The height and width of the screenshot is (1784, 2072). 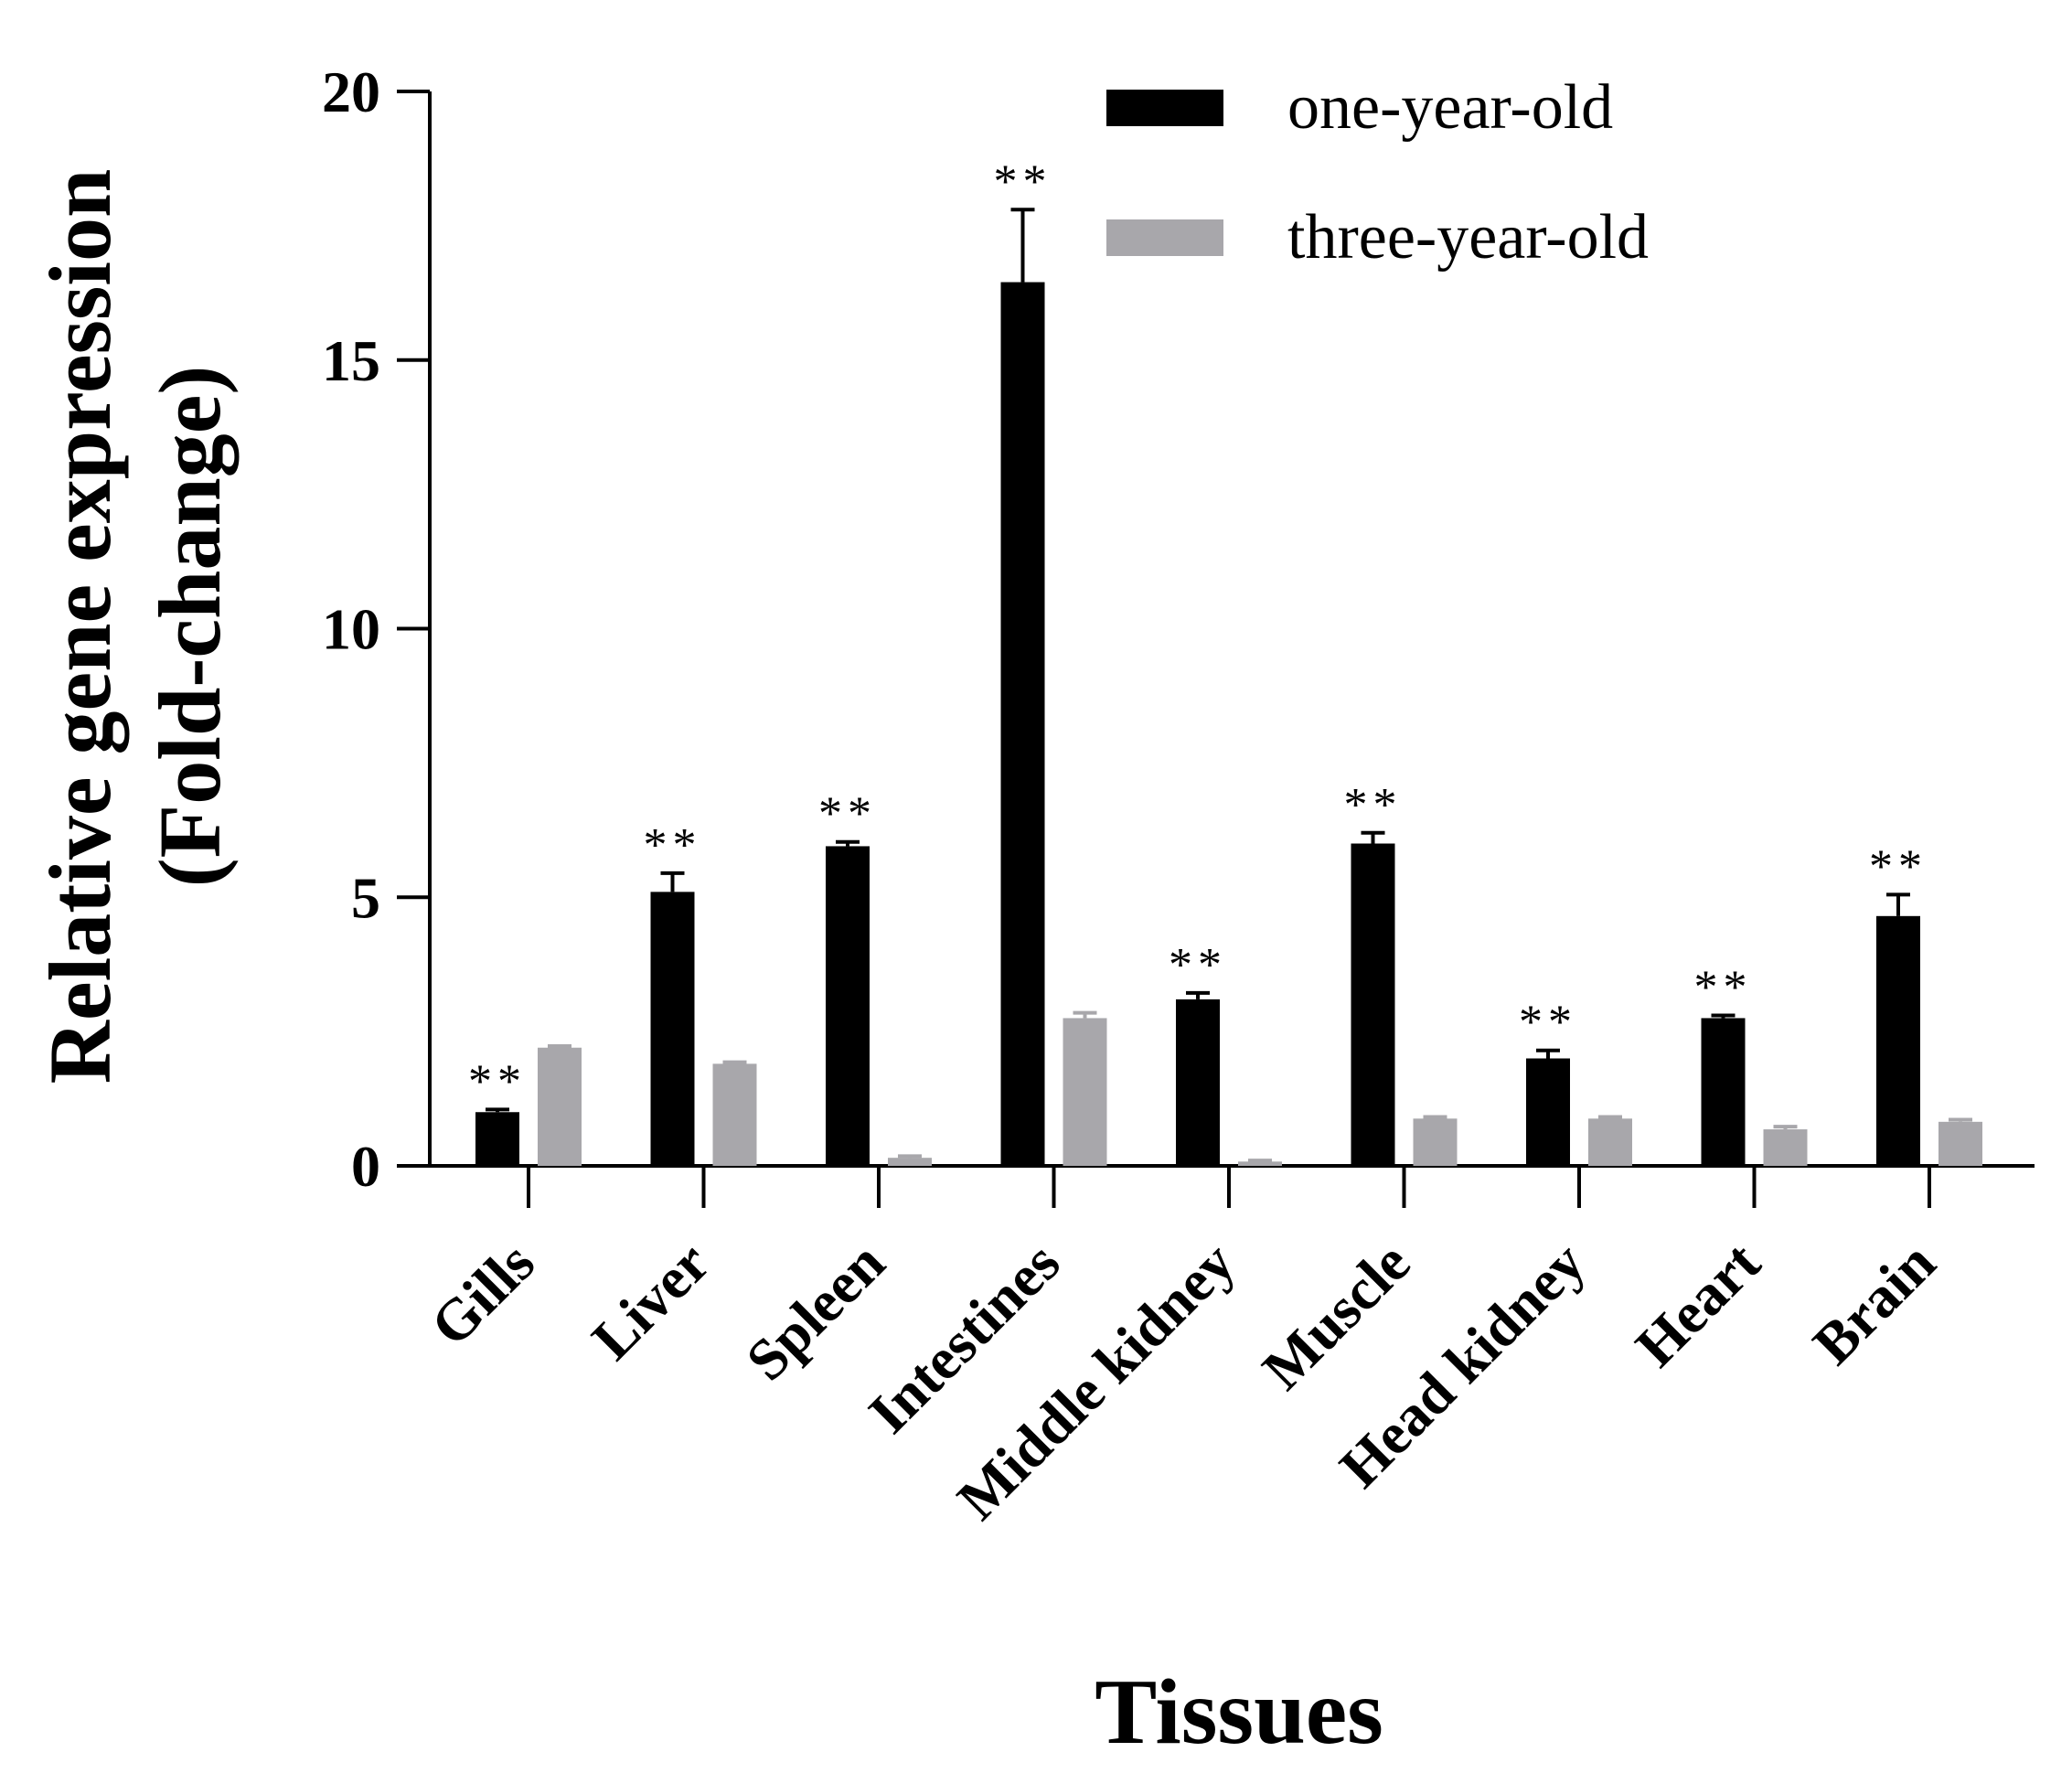 What do you see at coordinates (848, 1006) in the screenshot?
I see `bar-one-year-old-spleen` at bounding box center [848, 1006].